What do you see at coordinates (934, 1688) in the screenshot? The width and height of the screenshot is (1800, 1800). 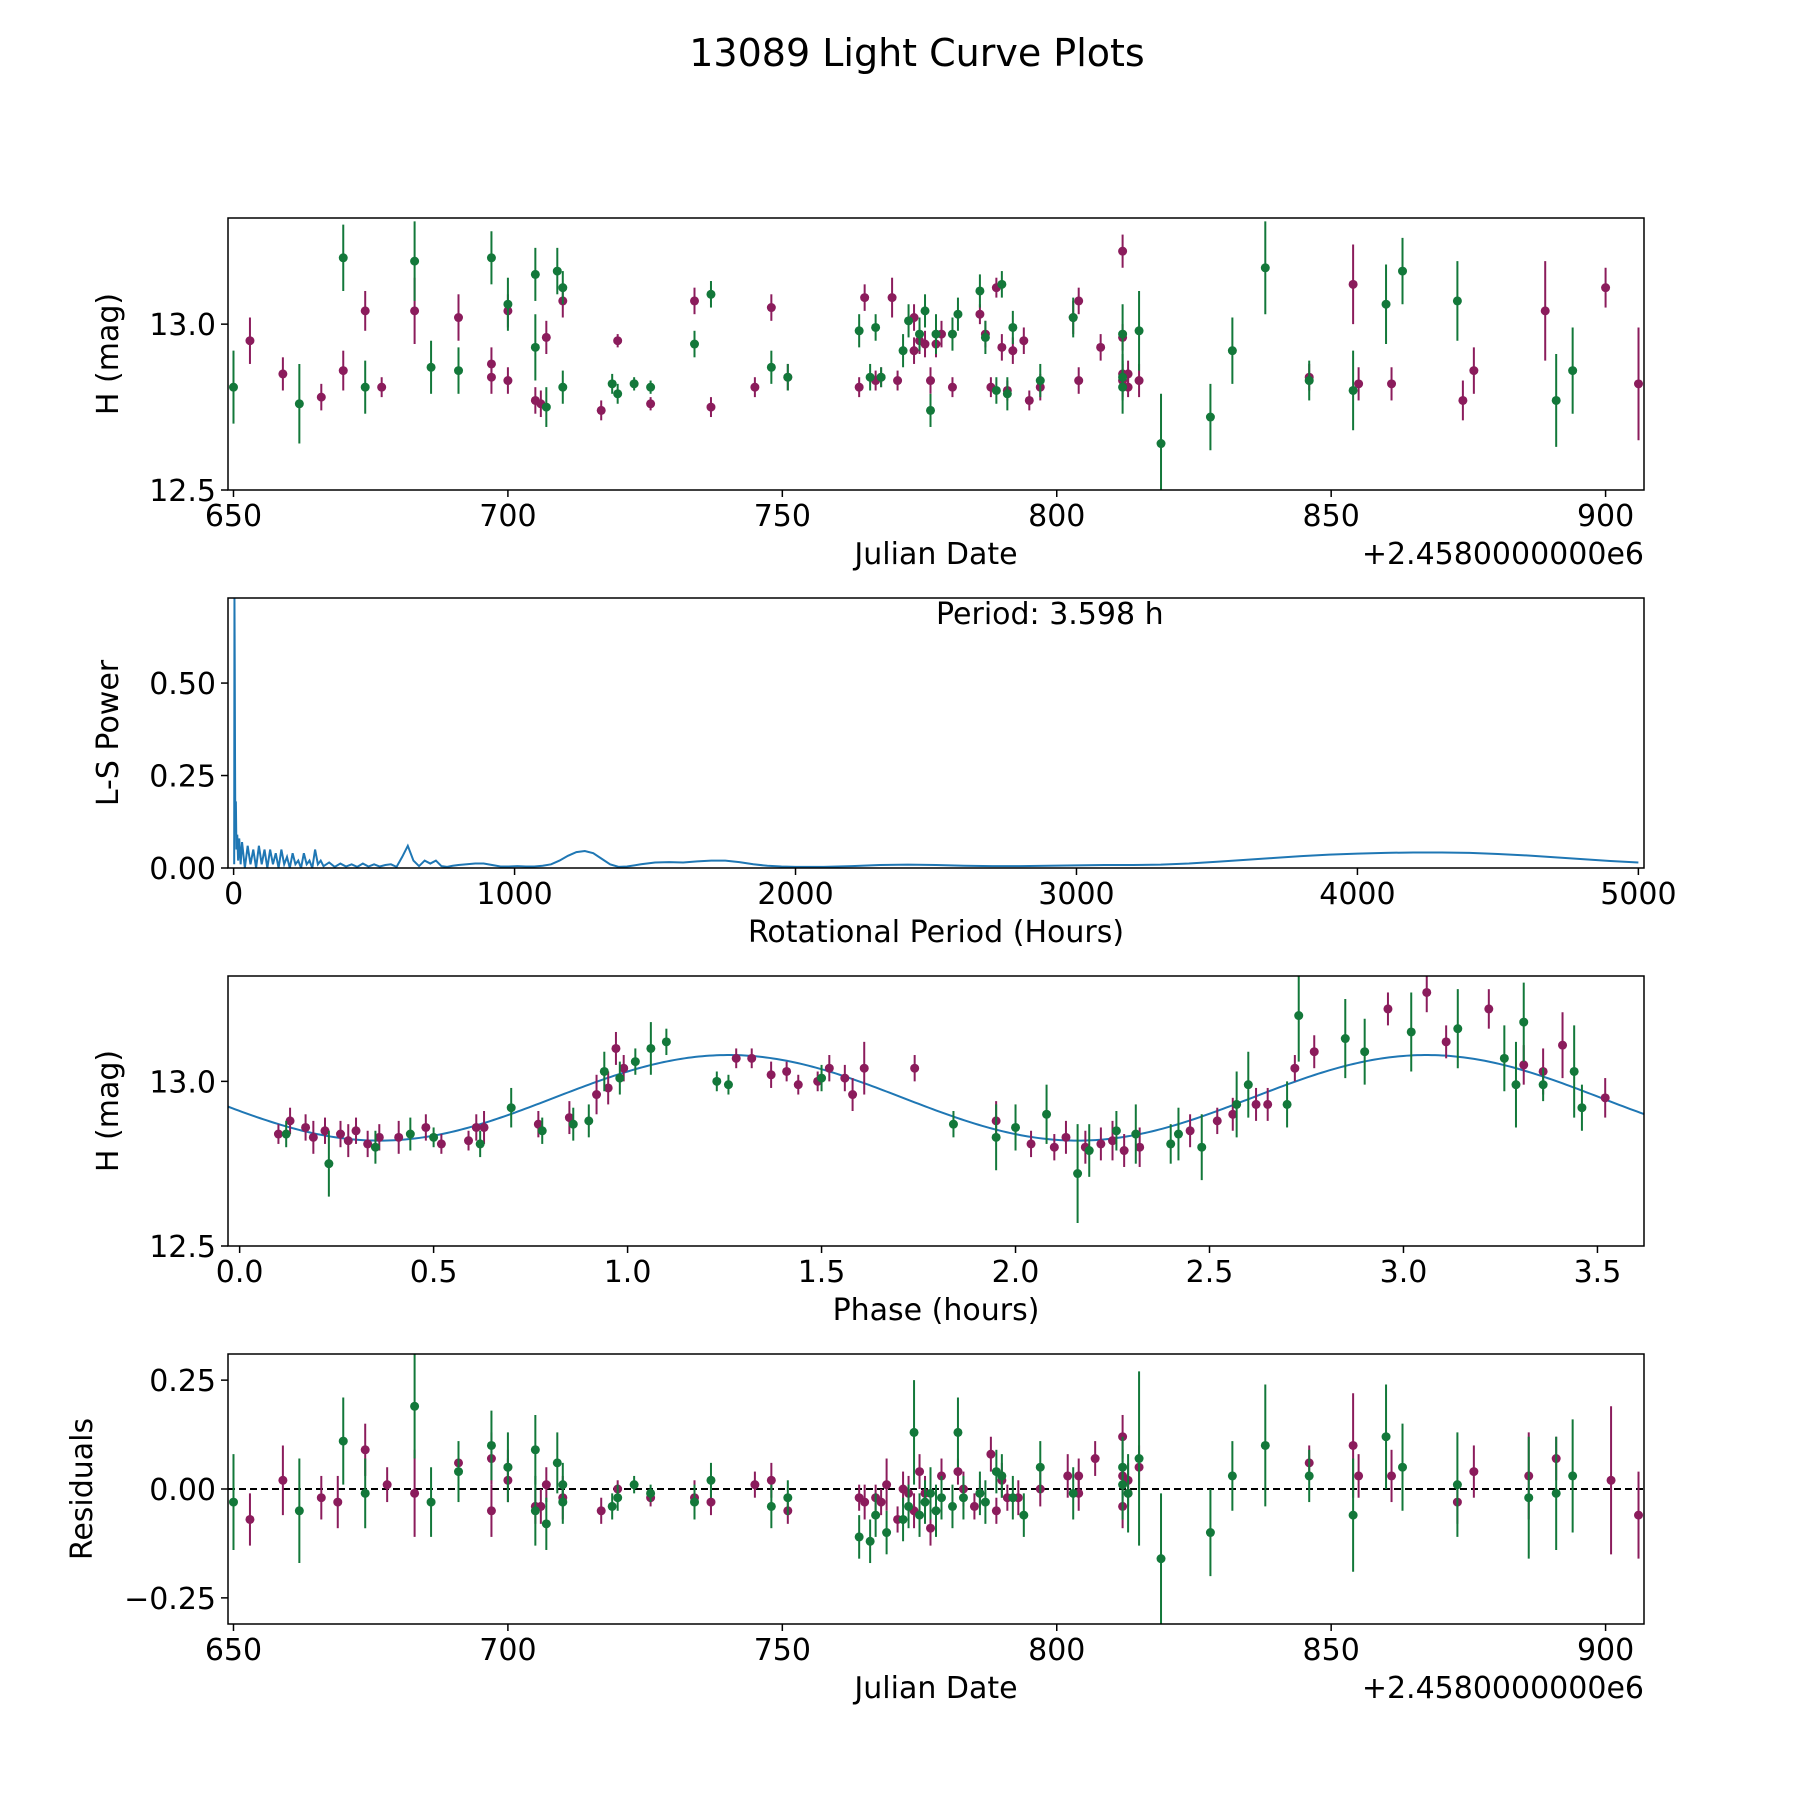 I see `residuals-xlabel: Julian Date` at bounding box center [934, 1688].